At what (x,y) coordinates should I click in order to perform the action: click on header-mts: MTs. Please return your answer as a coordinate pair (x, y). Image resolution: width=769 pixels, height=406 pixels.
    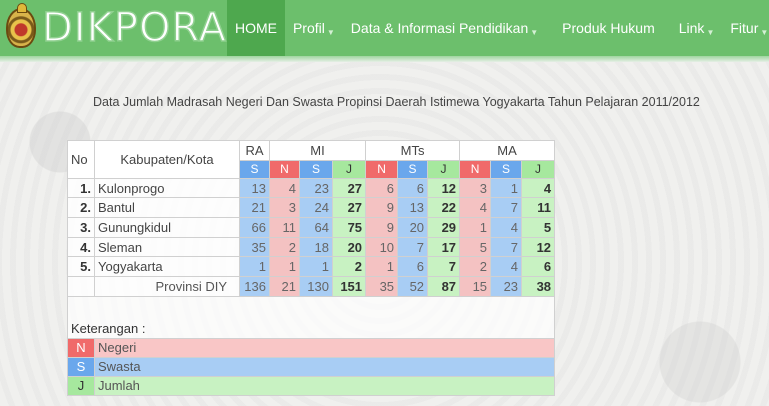
    Looking at the image, I should click on (413, 150).